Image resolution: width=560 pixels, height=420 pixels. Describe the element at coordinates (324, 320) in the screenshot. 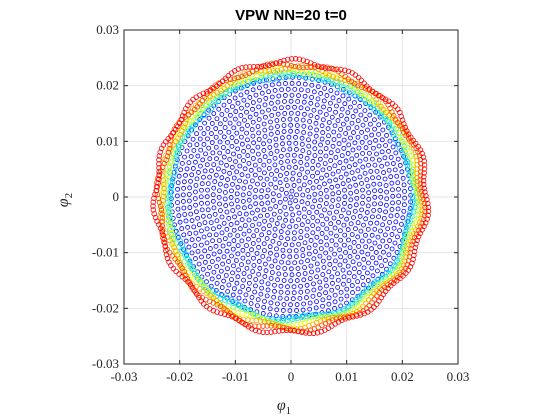

I see `data-point-2014` at that location.